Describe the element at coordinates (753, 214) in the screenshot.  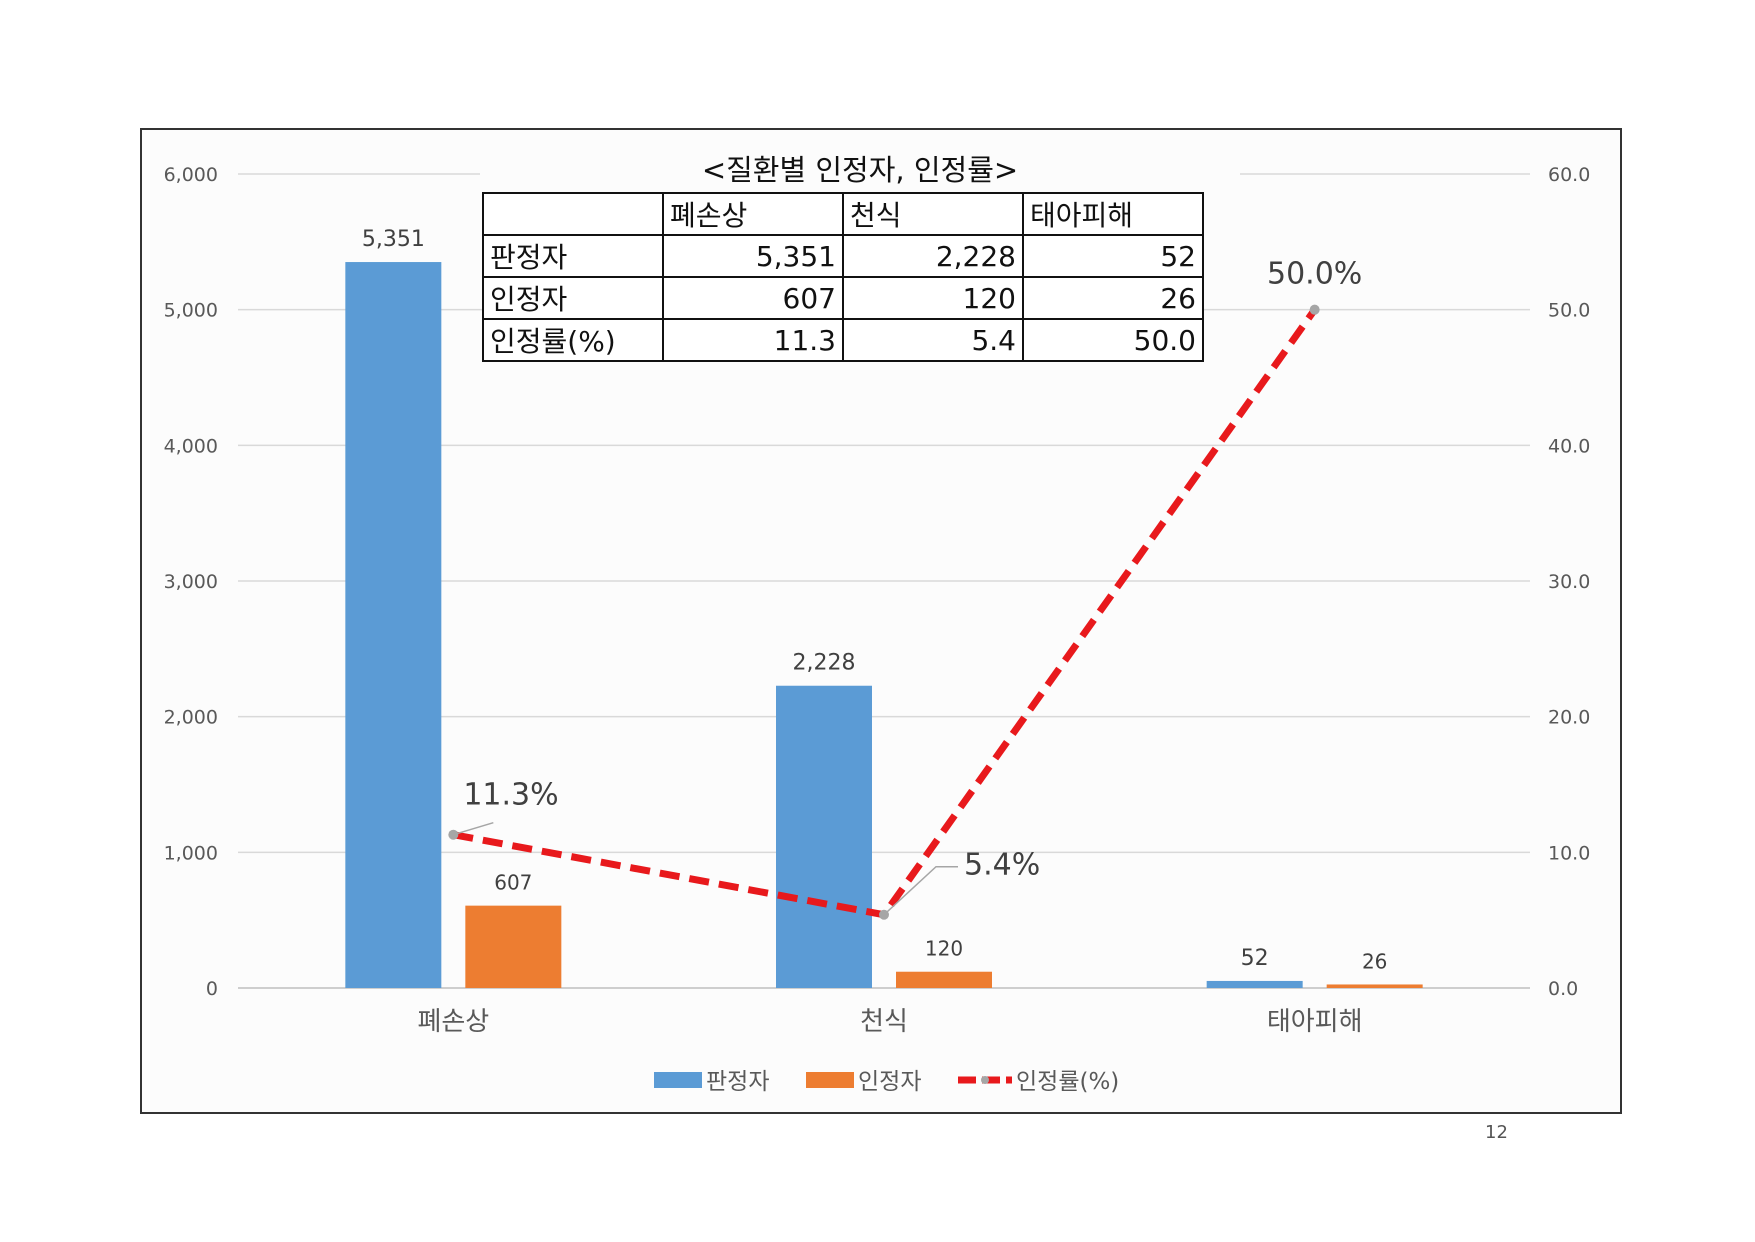
I see `table-header-cell: 폐손상` at that location.